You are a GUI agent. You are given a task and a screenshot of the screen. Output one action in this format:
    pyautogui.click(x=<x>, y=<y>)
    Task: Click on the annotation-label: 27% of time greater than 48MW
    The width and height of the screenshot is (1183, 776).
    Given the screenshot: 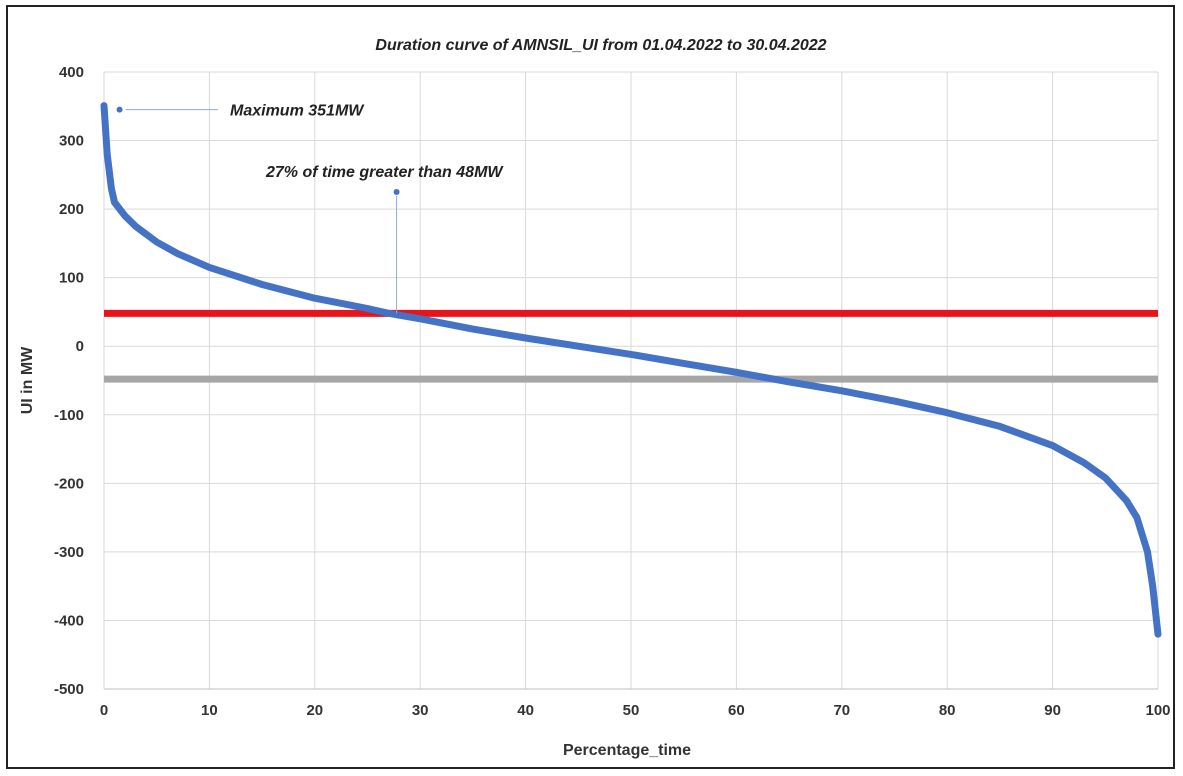 What is the action you would take?
    pyautogui.click(x=384, y=172)
    